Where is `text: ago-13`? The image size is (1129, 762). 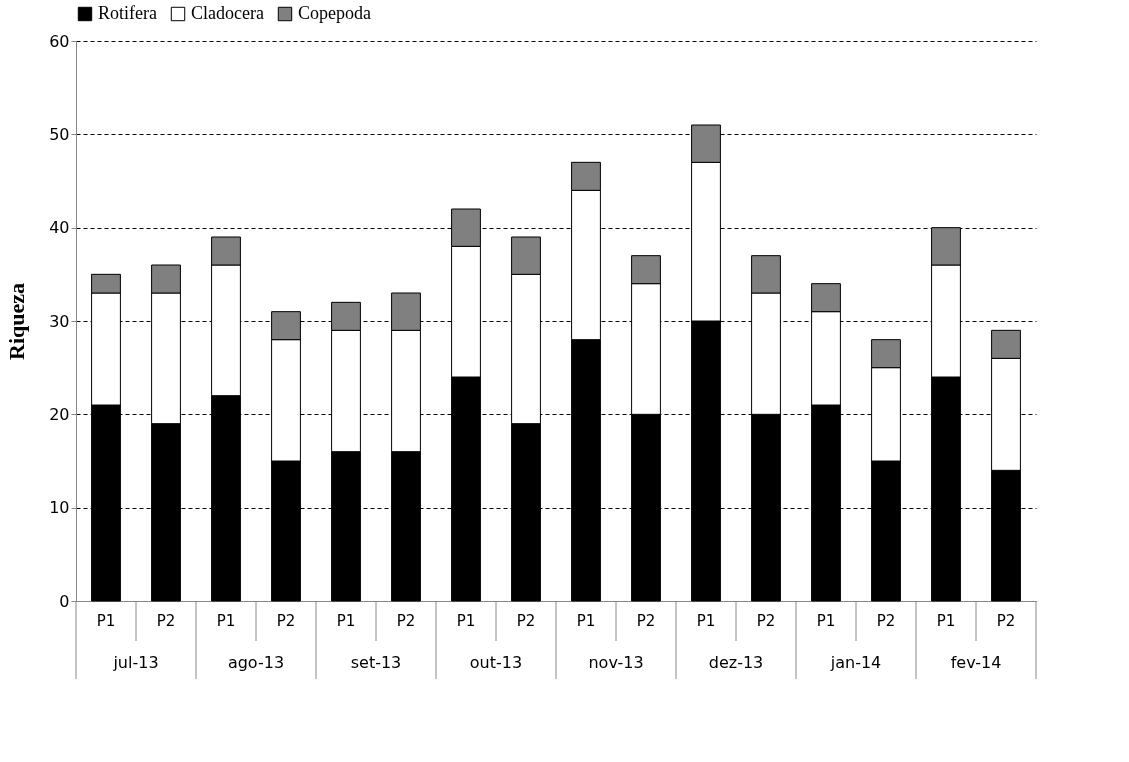
text: ago-13 is located at coordinates (256, 662).